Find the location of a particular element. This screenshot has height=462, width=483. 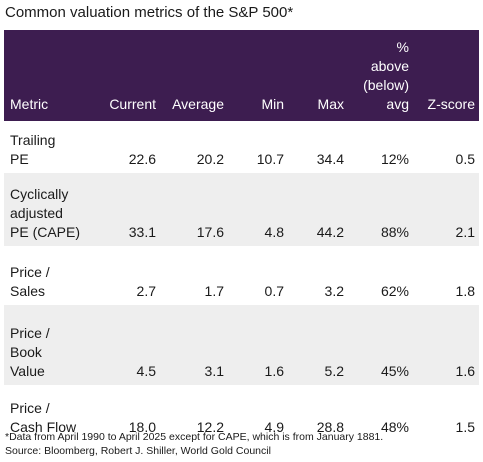

average-cell: 20.2 is located at coordinates (194, 147).